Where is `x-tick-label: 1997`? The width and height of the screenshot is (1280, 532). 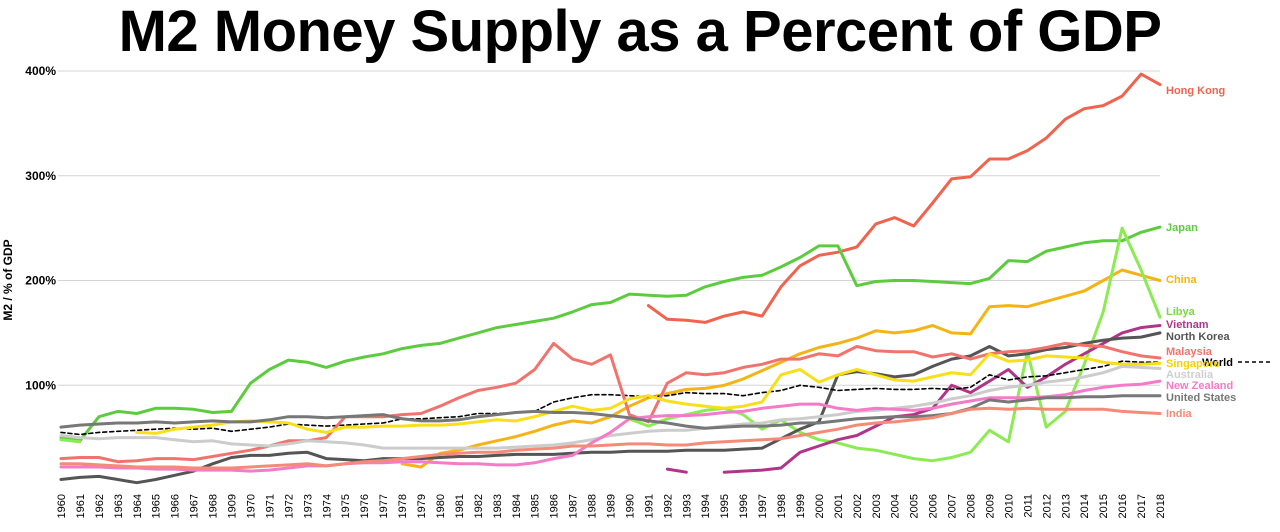
x-tick-label: 1997 is located at coordinates (763, 506).